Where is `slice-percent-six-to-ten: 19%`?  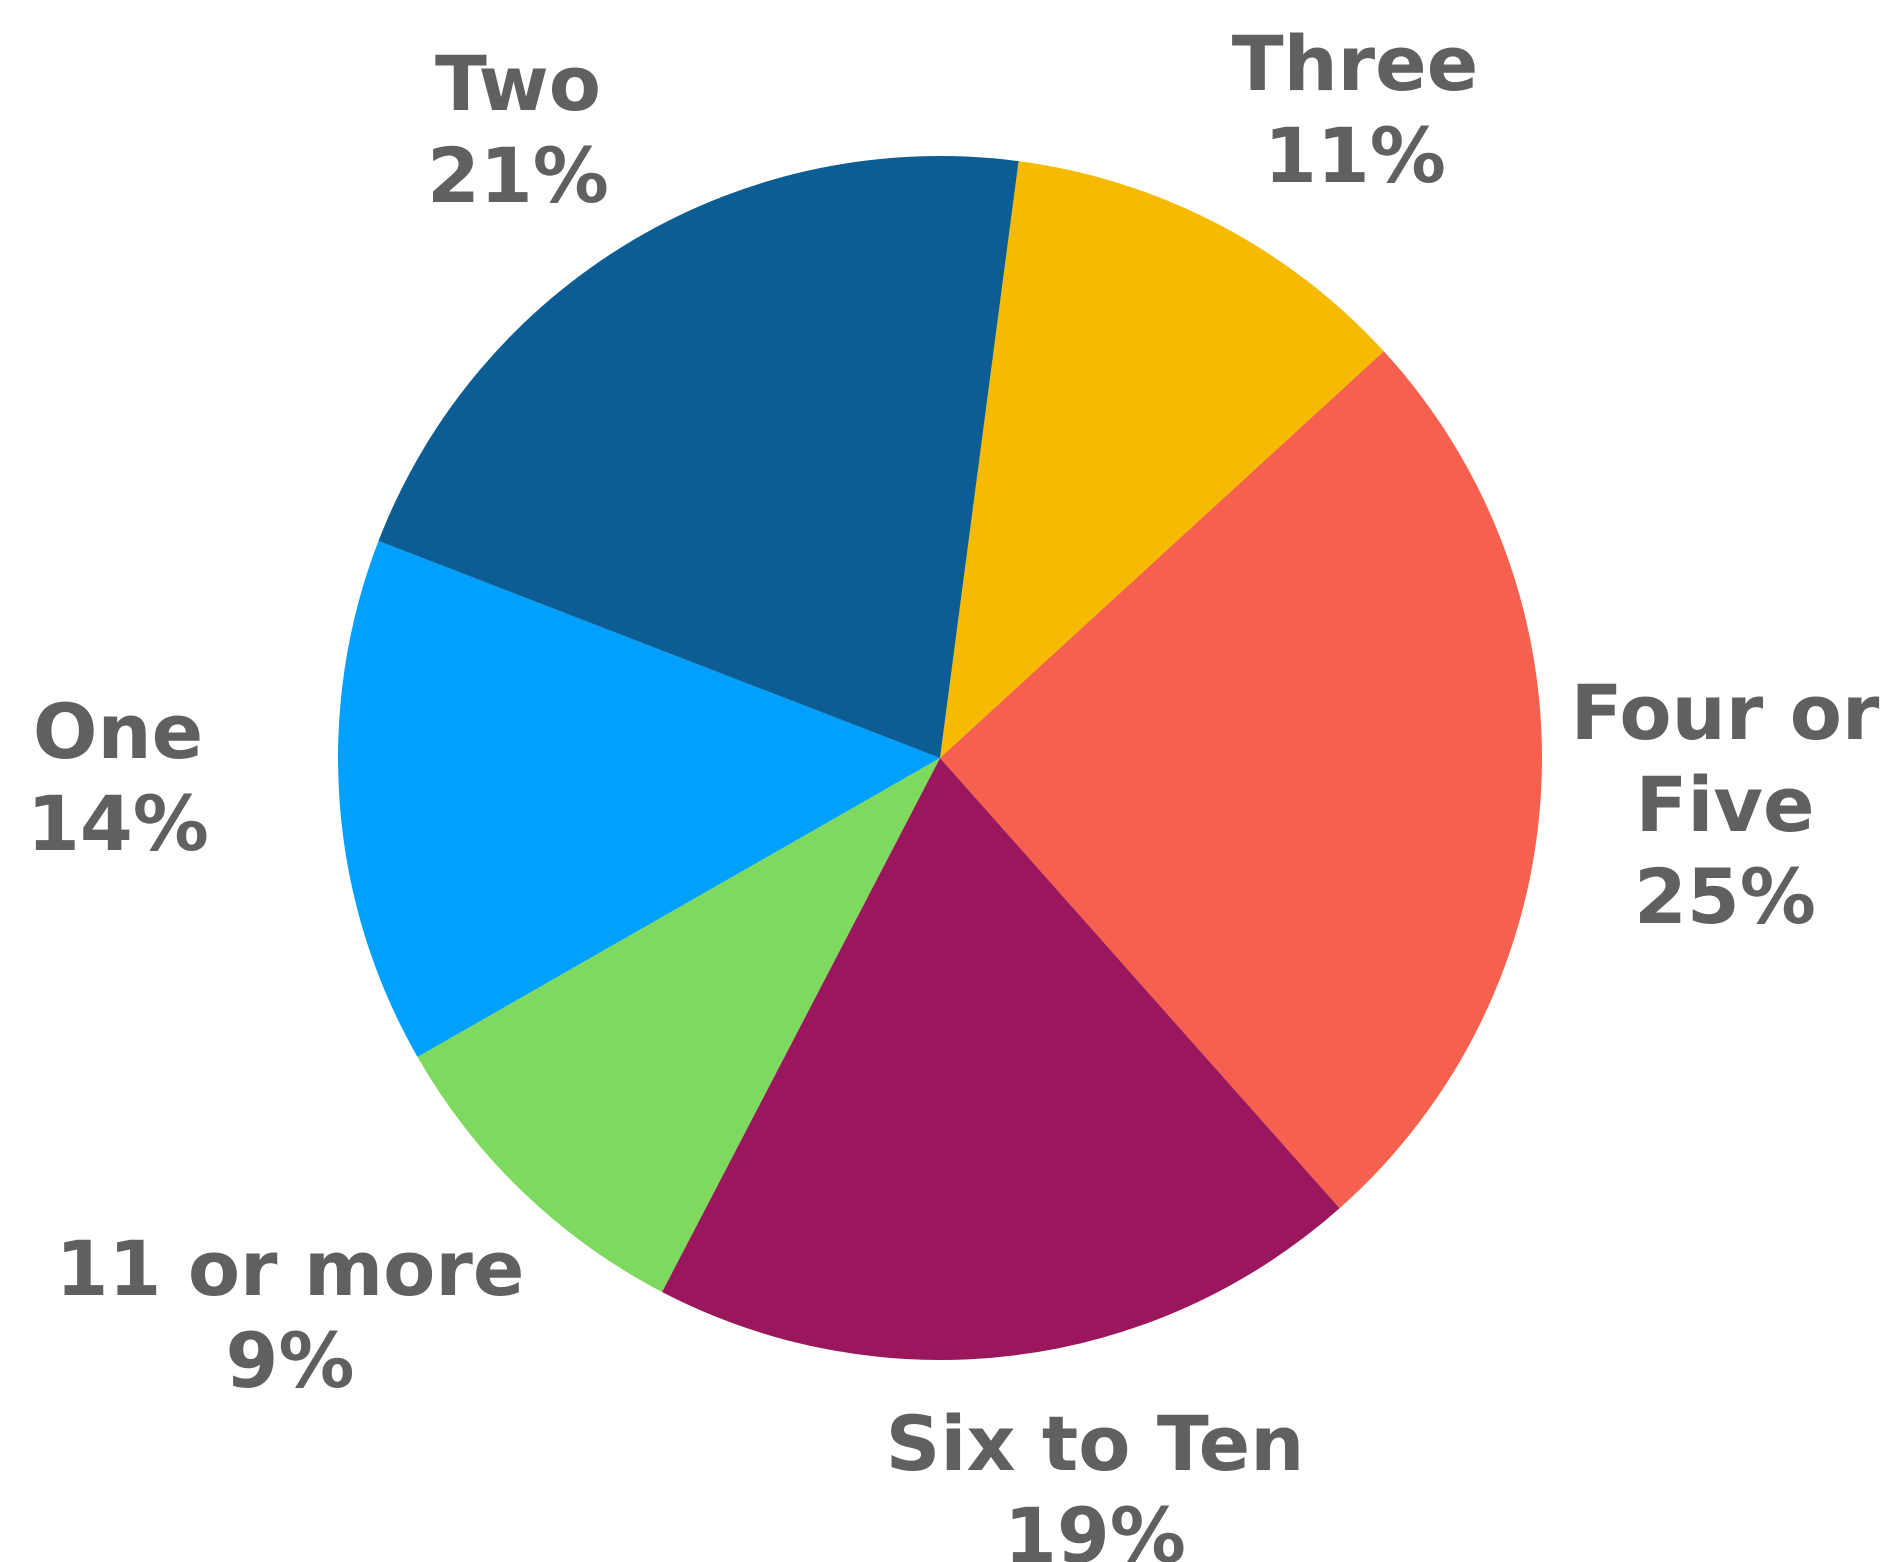 slice-percent-six-to-ten: 19% is located at coordinates (1095, 1526).